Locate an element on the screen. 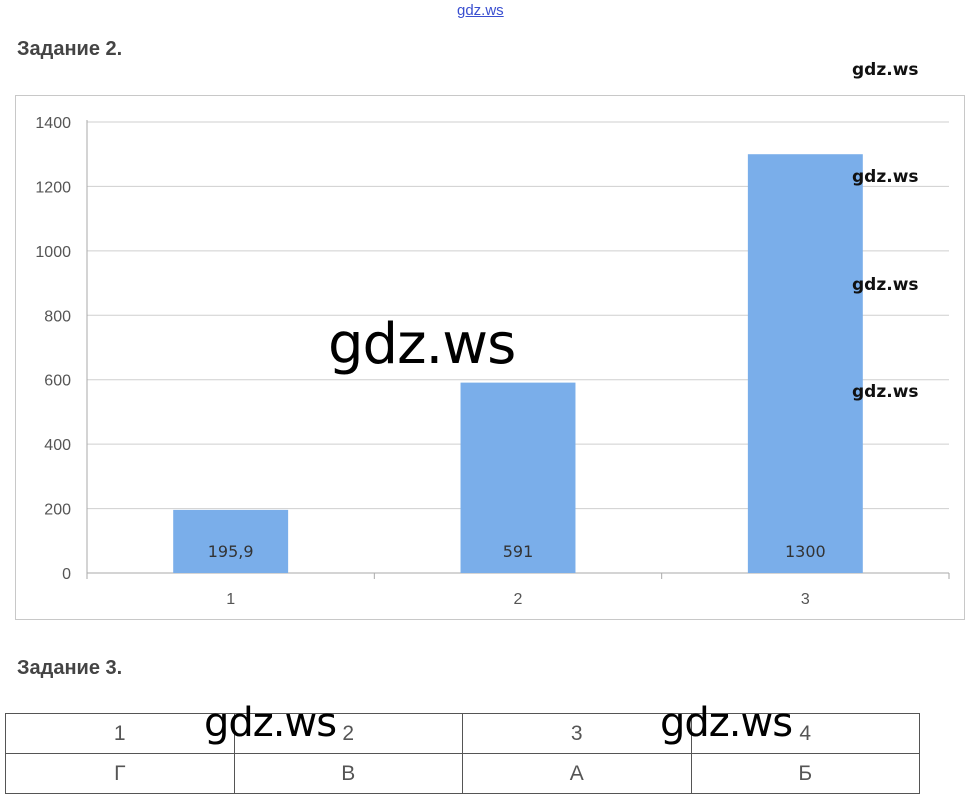 Image resolution: width=969 pixels, height=800 pixels. table-cell: 3 is located at coordinates (577, 733).